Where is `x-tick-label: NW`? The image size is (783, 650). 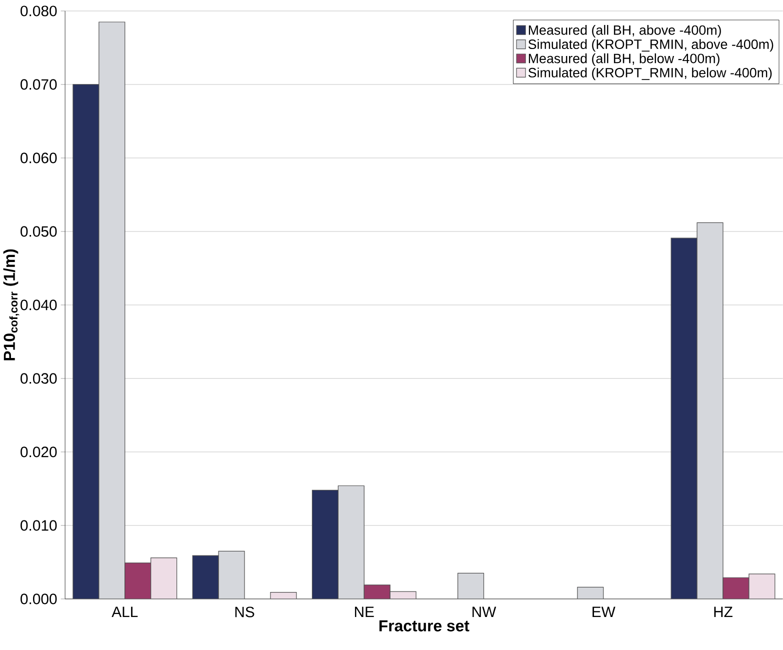 x-tick-label: NW is located at coordinates (484, 612).